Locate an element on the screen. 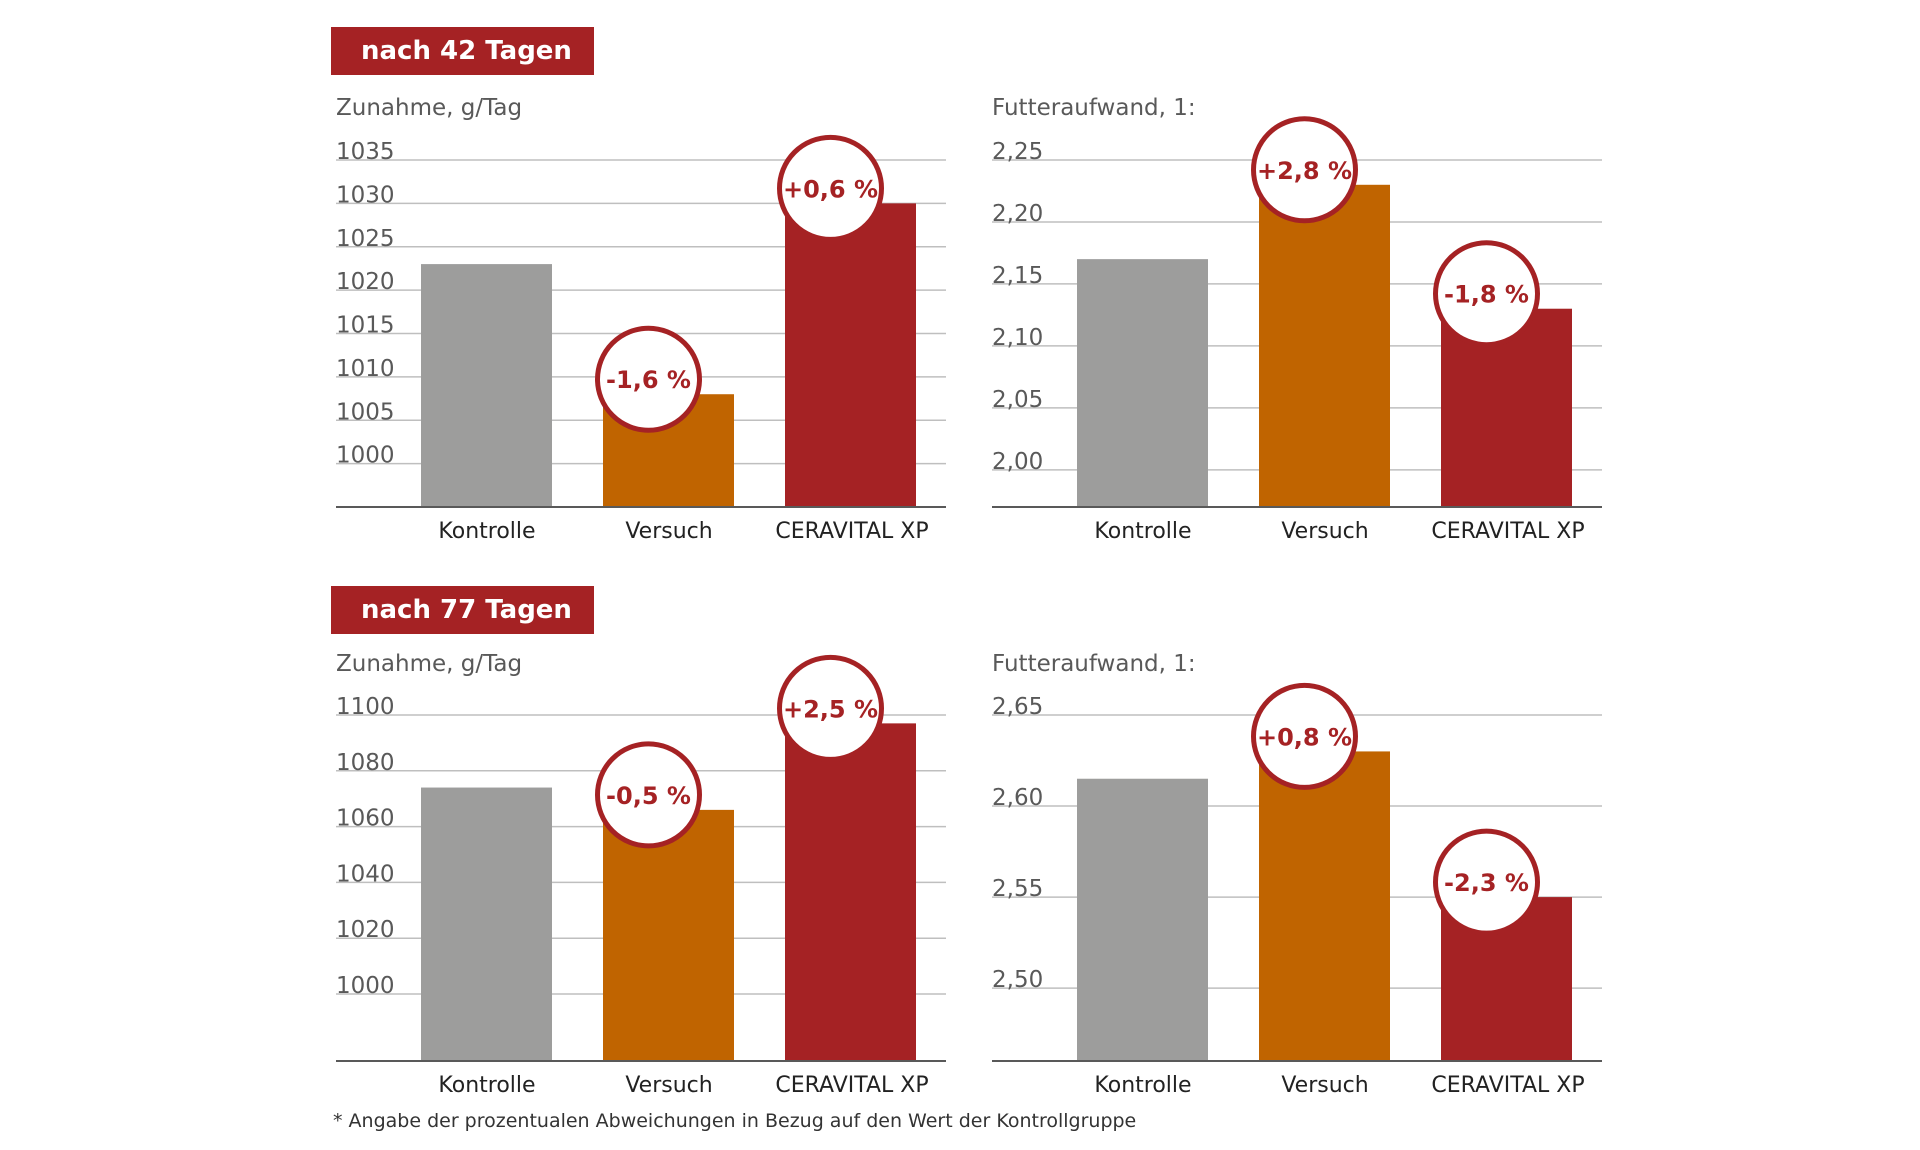  y-tick-label: 2,05 is located at coordinates (1017, 400).